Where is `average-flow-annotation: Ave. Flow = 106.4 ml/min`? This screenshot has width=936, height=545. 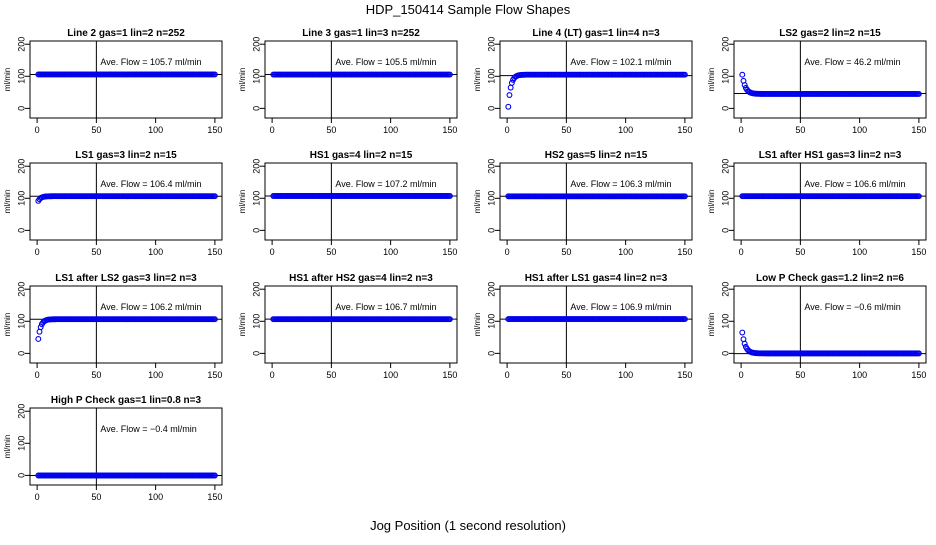 average-flow-annotation: Ave. Flow = 106.4 ml/min is located at coordinates (150, 184).